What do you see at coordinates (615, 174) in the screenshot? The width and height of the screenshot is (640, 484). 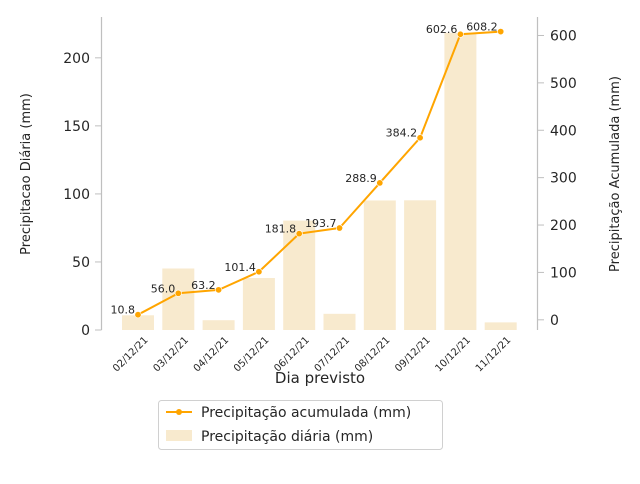 I see `right-axis-label: Precipitação Acumulada (mm)` at bounding box center [615, 174].